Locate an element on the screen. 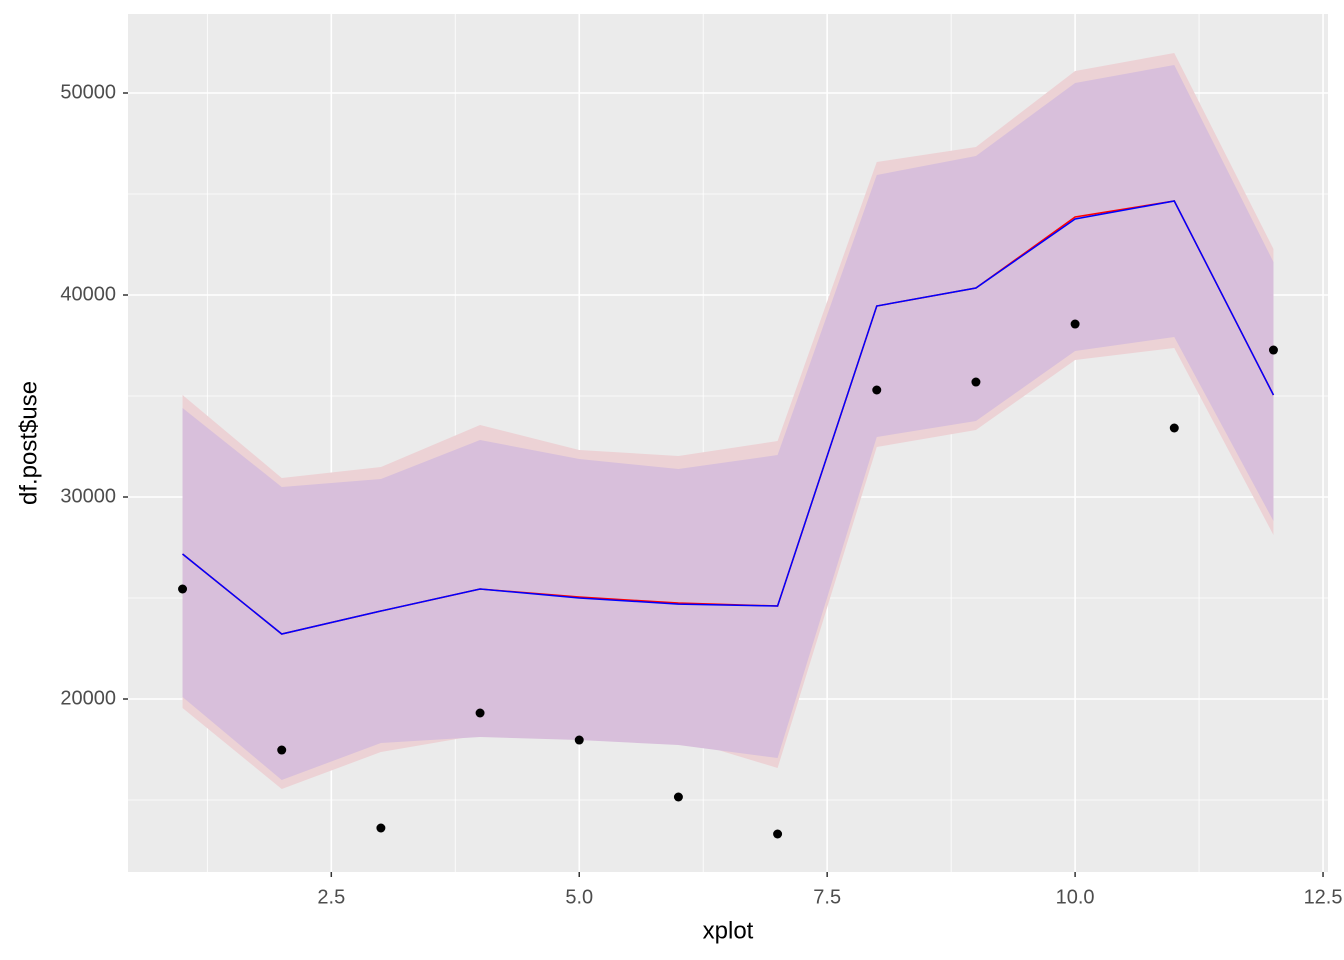 Image resolution: width=1344 pixels, height=960 pixels. y-tick-label: 40000 is located at coordinates (88, 294).